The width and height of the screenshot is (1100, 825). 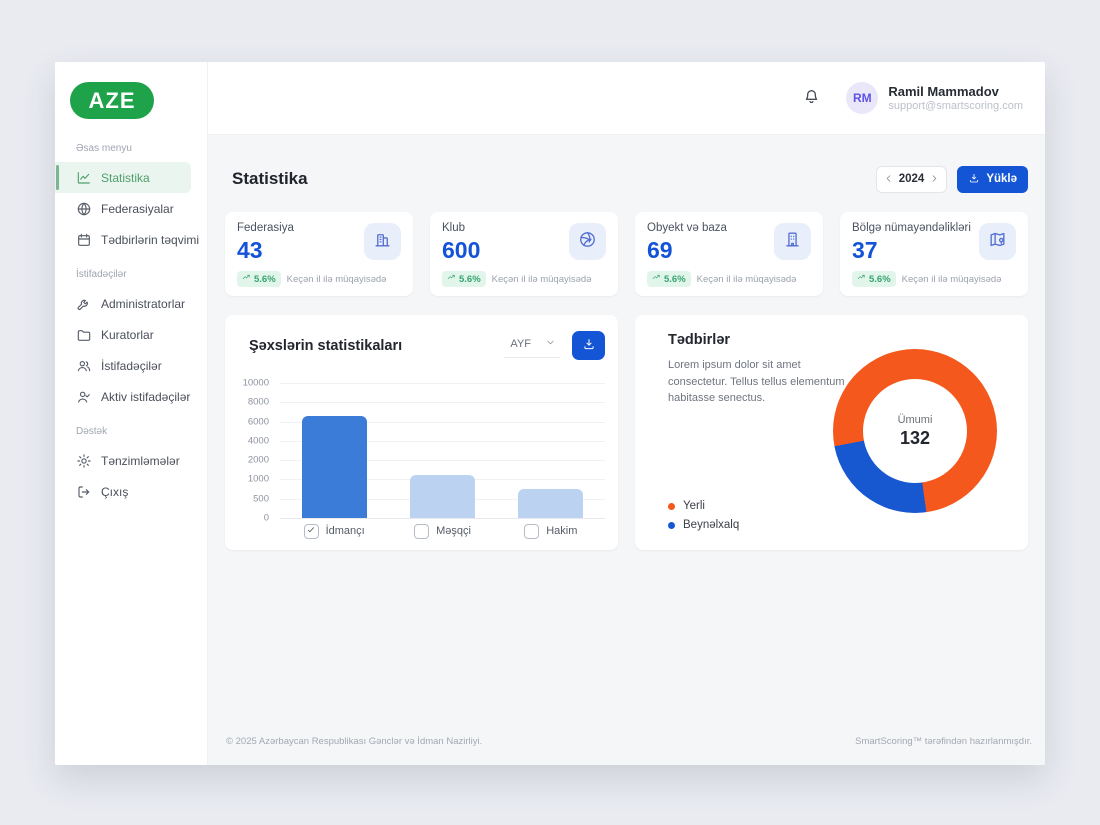 I want to click on year-picker: 2024, so click(x=911, y=179).